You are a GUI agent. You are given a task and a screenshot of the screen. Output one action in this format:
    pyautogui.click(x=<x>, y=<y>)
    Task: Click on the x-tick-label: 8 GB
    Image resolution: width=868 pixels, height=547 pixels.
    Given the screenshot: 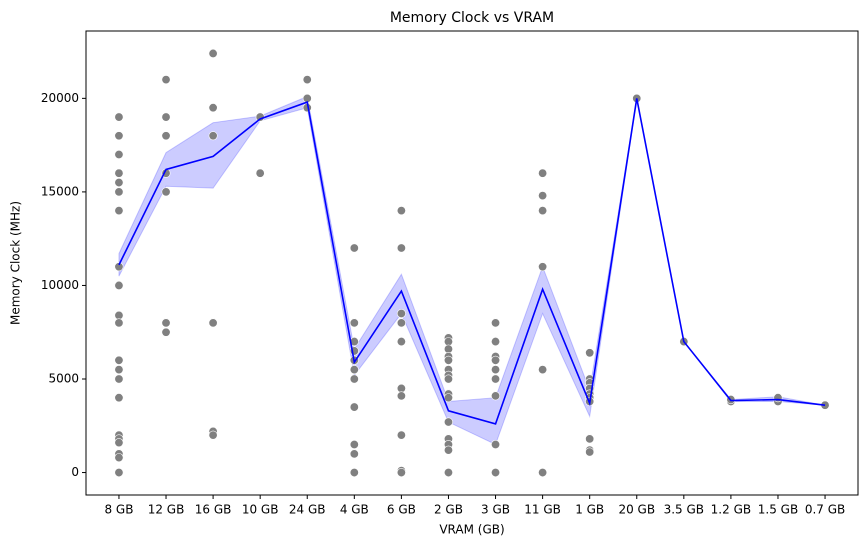 What is the action you would take?
    pyautogui.click(x=118, y=510)
    